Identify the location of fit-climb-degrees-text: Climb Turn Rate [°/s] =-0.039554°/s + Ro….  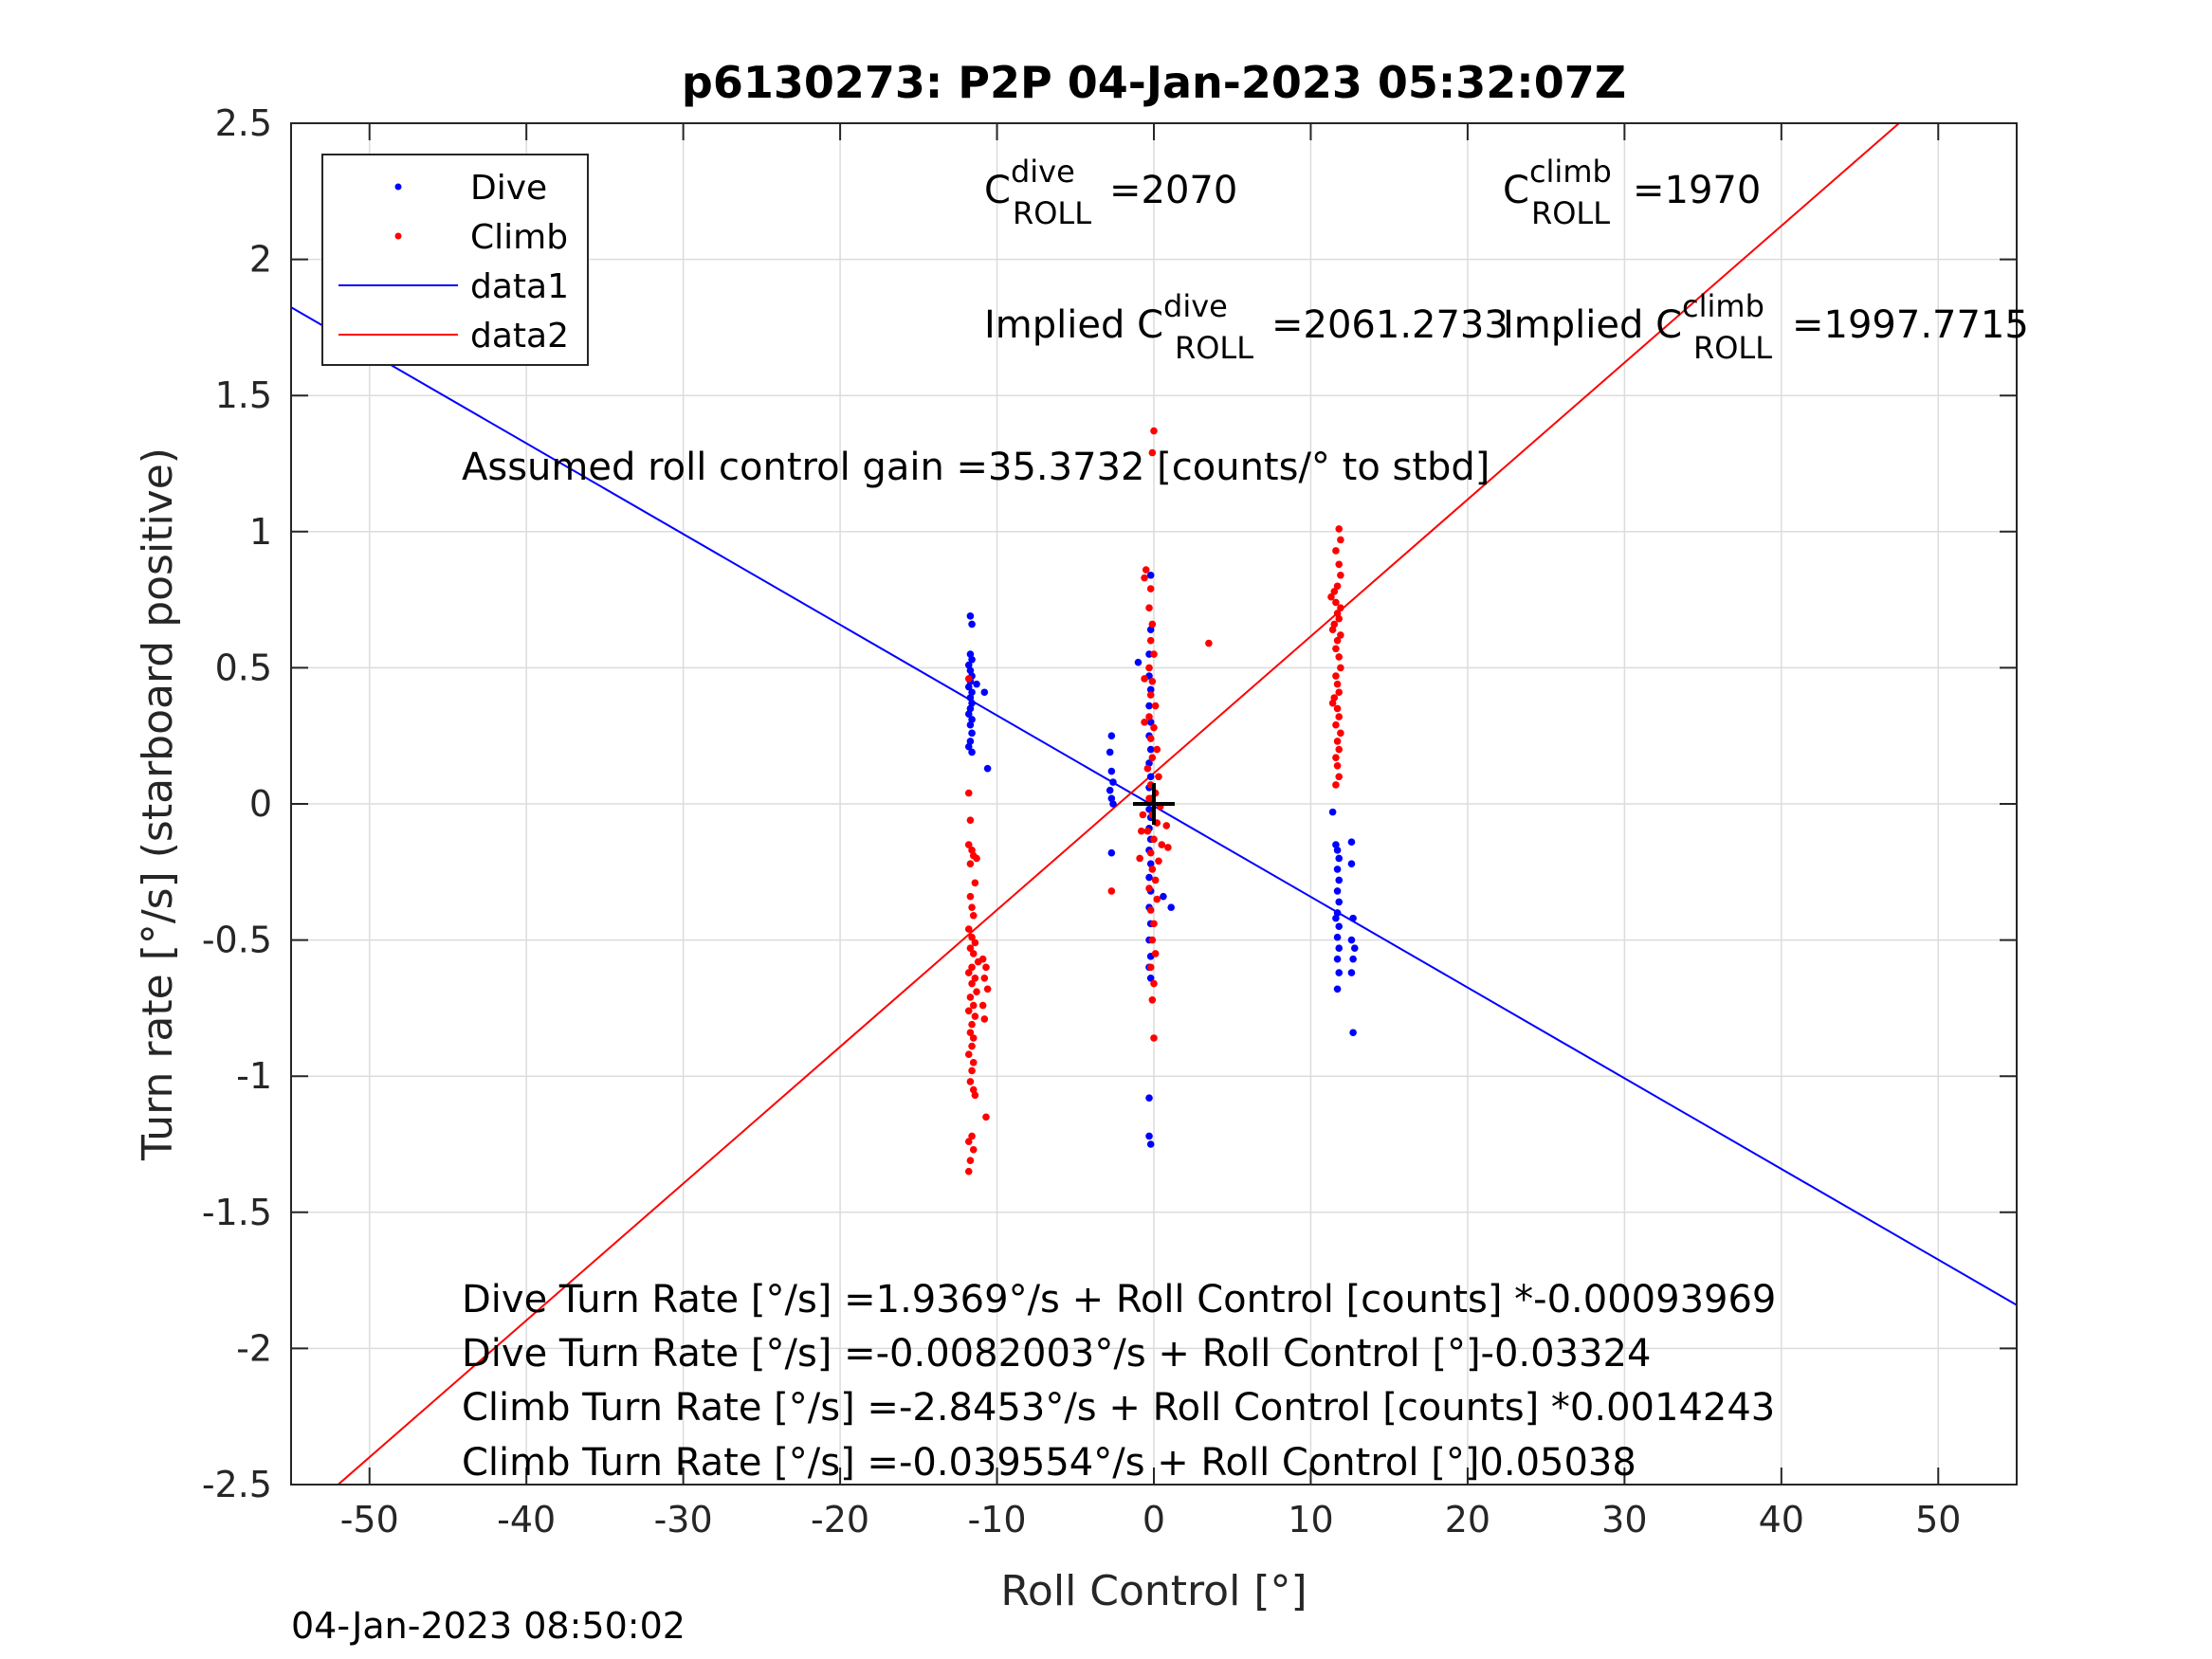
(1049, 1463).